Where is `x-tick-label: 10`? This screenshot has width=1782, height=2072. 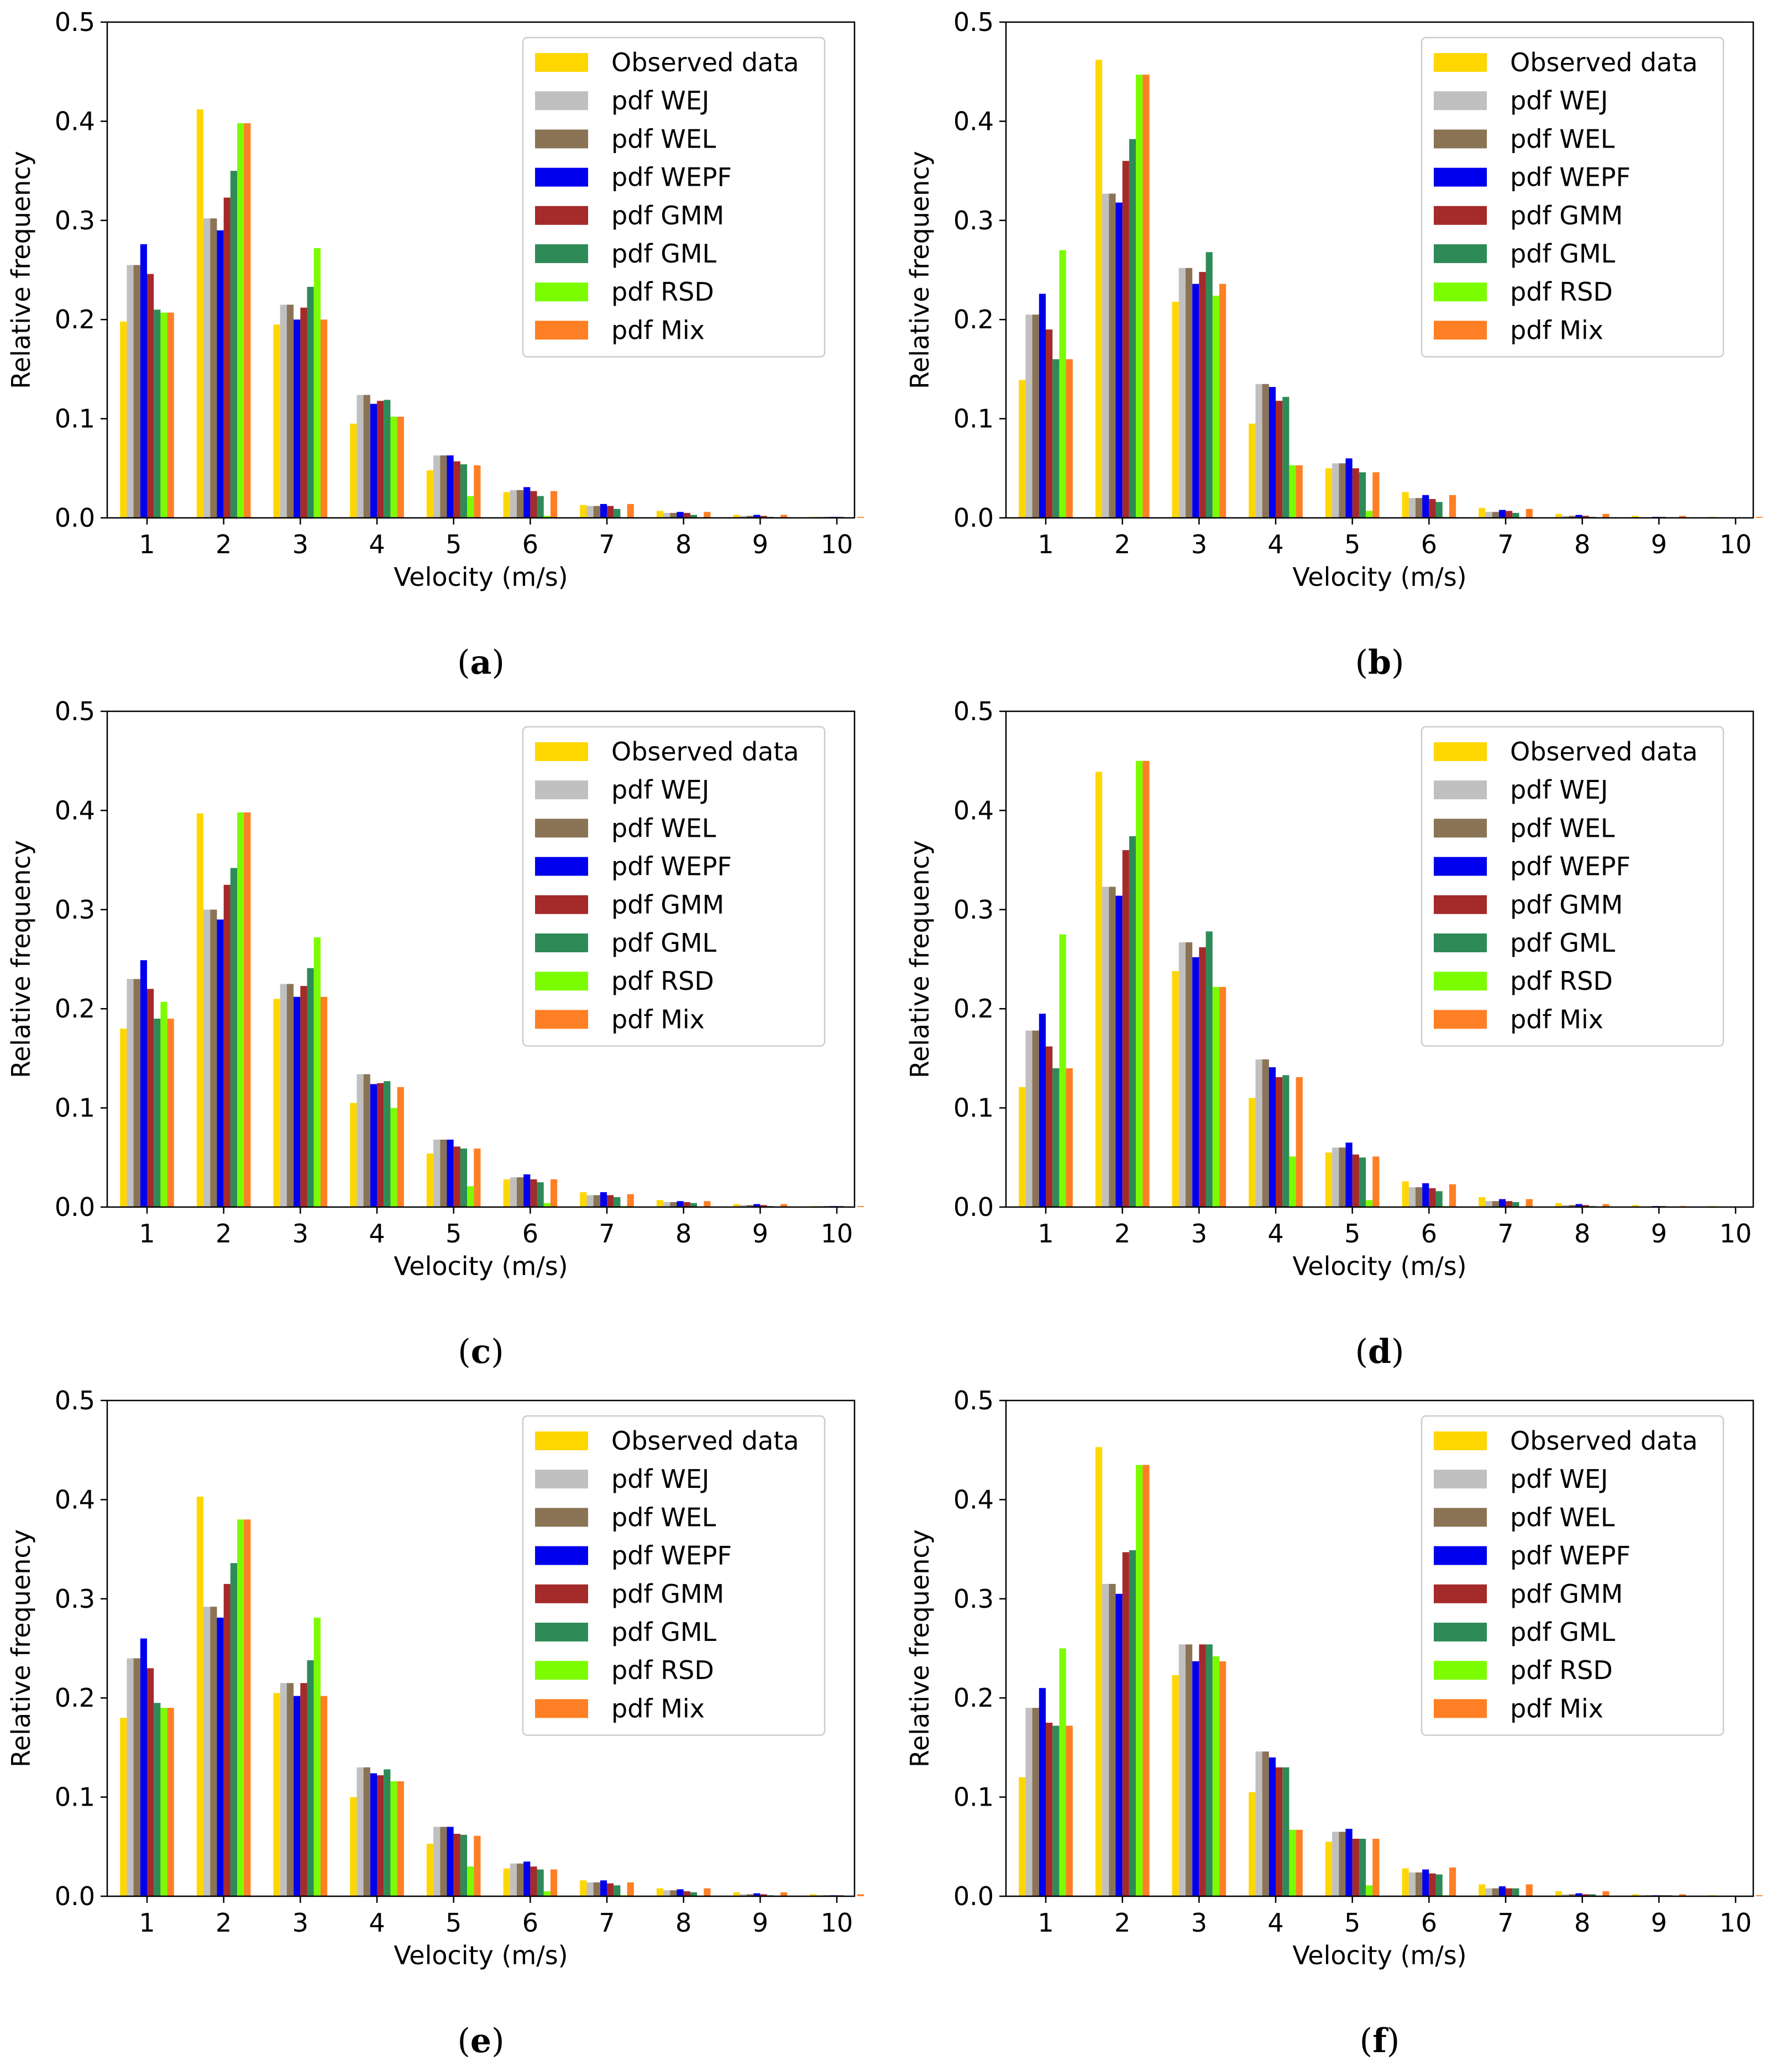 x-tick-label: 10 is located at coordinates (1736, 1923).